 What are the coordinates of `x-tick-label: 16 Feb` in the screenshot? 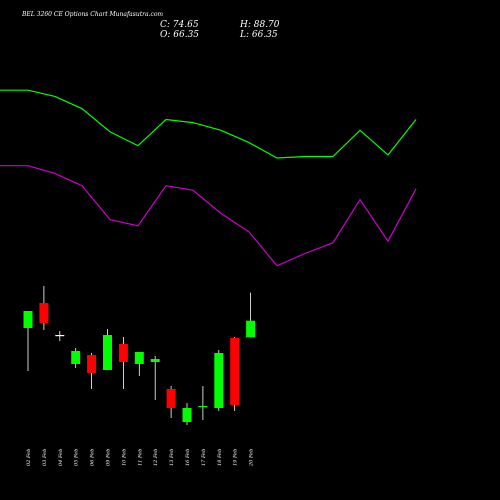 It's located at (188, 457).